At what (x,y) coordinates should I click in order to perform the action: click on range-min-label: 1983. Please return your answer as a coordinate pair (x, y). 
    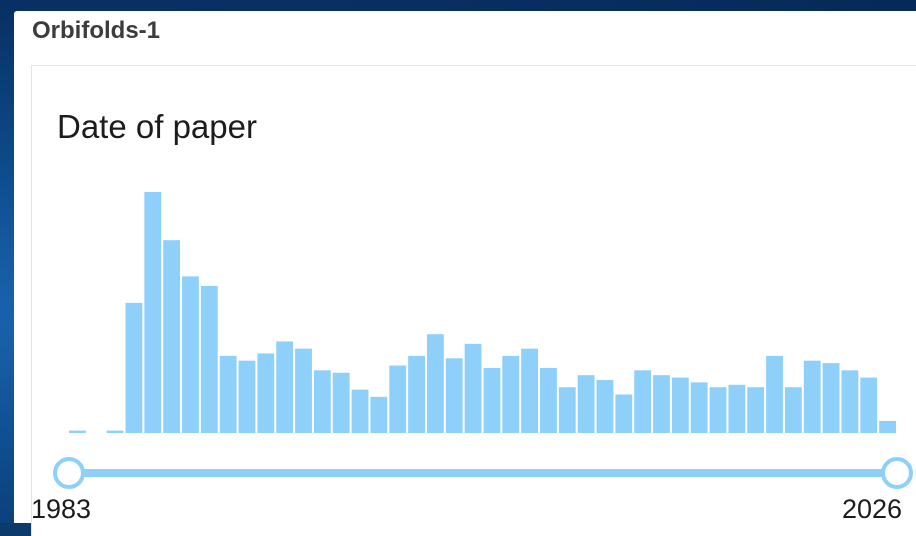
    Looking at the image, I should click on (61, 509).